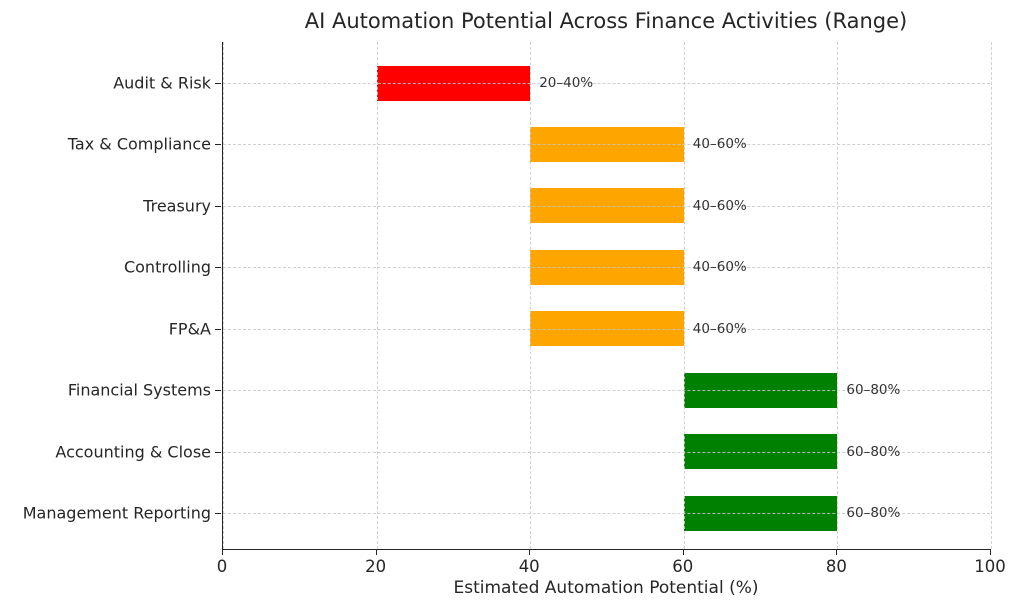 The width and height of the screenshot is (1023, 614). Describe the element at coordinates (836, 566) in the screenshot. I see `x-tick-label: 80` at that location.